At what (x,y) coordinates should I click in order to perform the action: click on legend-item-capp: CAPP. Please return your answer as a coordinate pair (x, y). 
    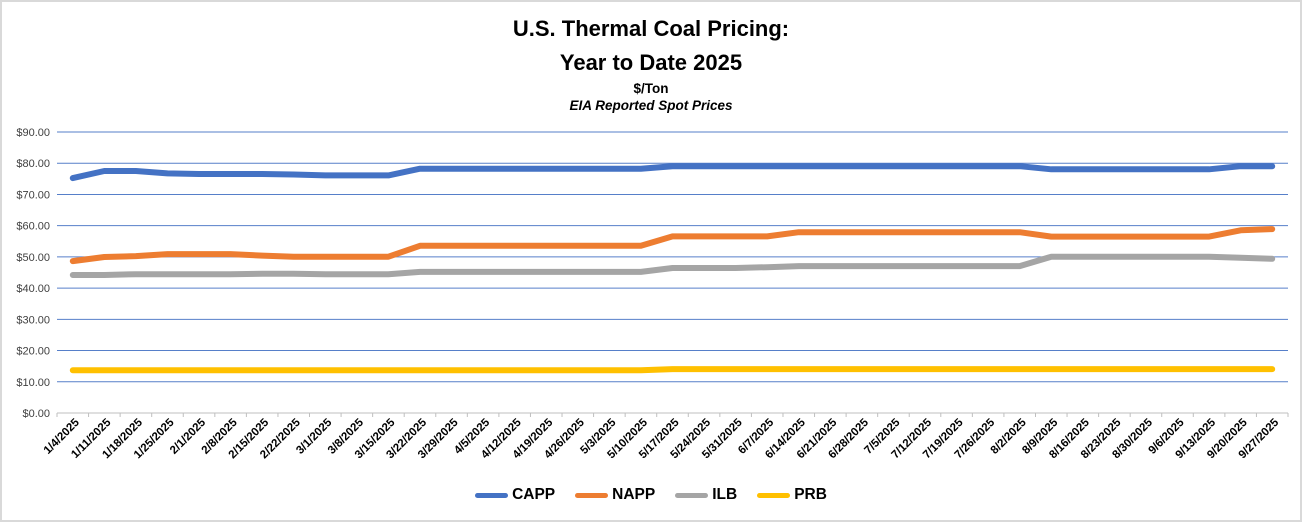
    Looking at the image, I should click on (515, 495).